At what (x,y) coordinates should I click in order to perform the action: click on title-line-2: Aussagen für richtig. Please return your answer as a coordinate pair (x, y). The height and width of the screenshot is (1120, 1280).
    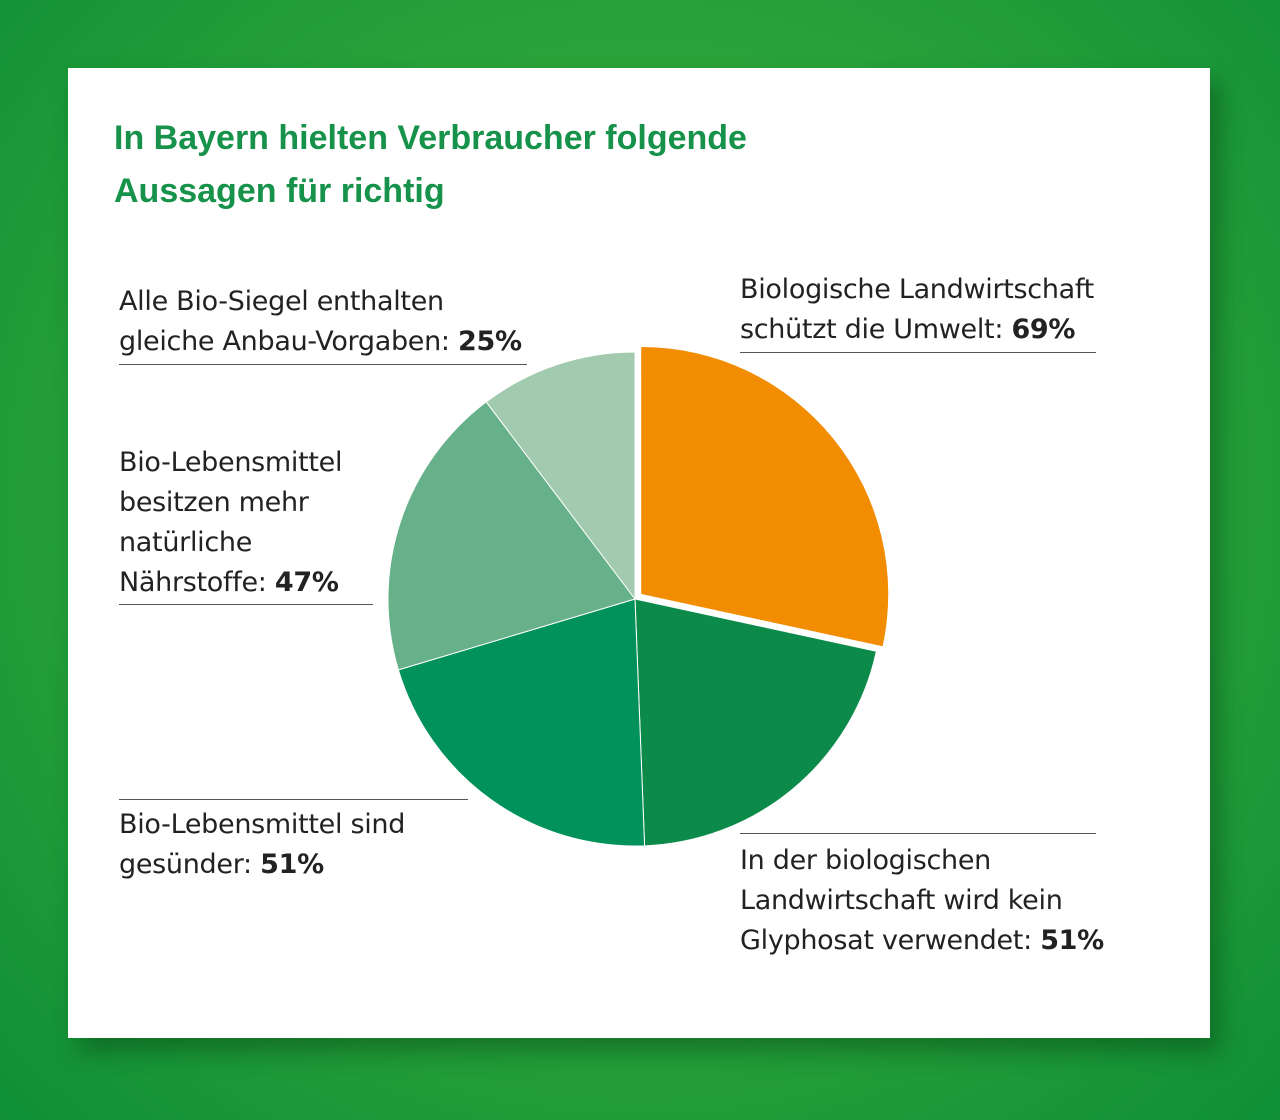
    Looking at the image, I should click on (279, 191).